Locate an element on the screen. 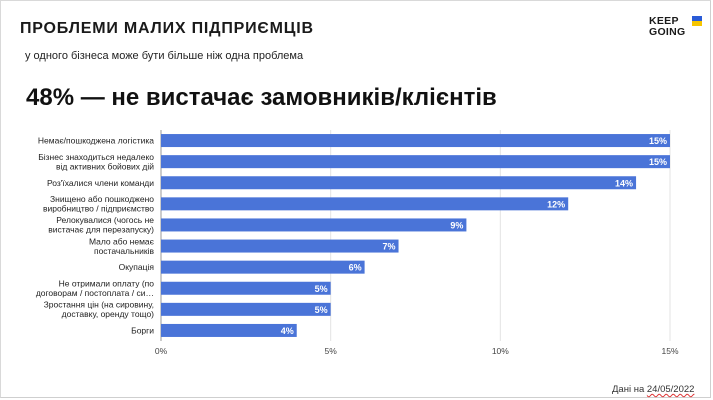 The height and width of the screenshot is (400, 713). category-label: постачальників is located at coordinates (124, 251).